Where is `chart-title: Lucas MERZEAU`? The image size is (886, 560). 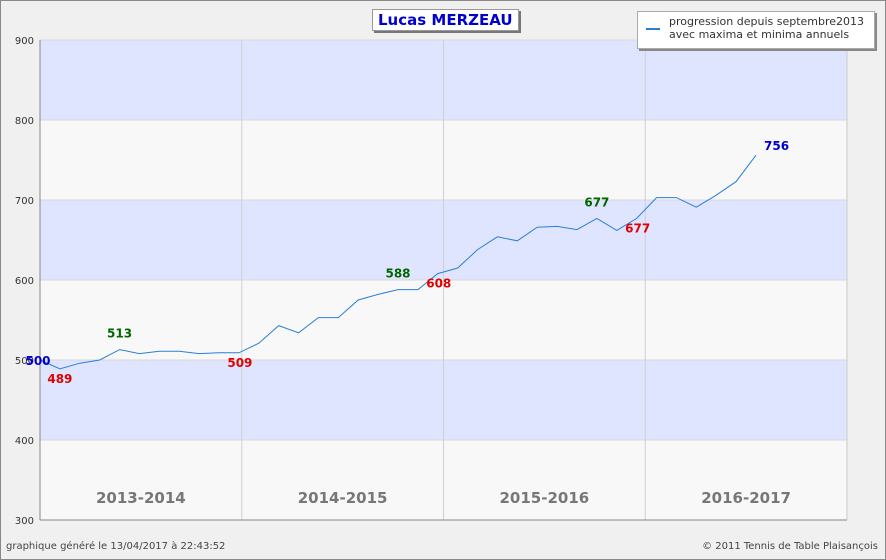 chart-title: Lucas MERZEAU is located at coordinates (445, 20).